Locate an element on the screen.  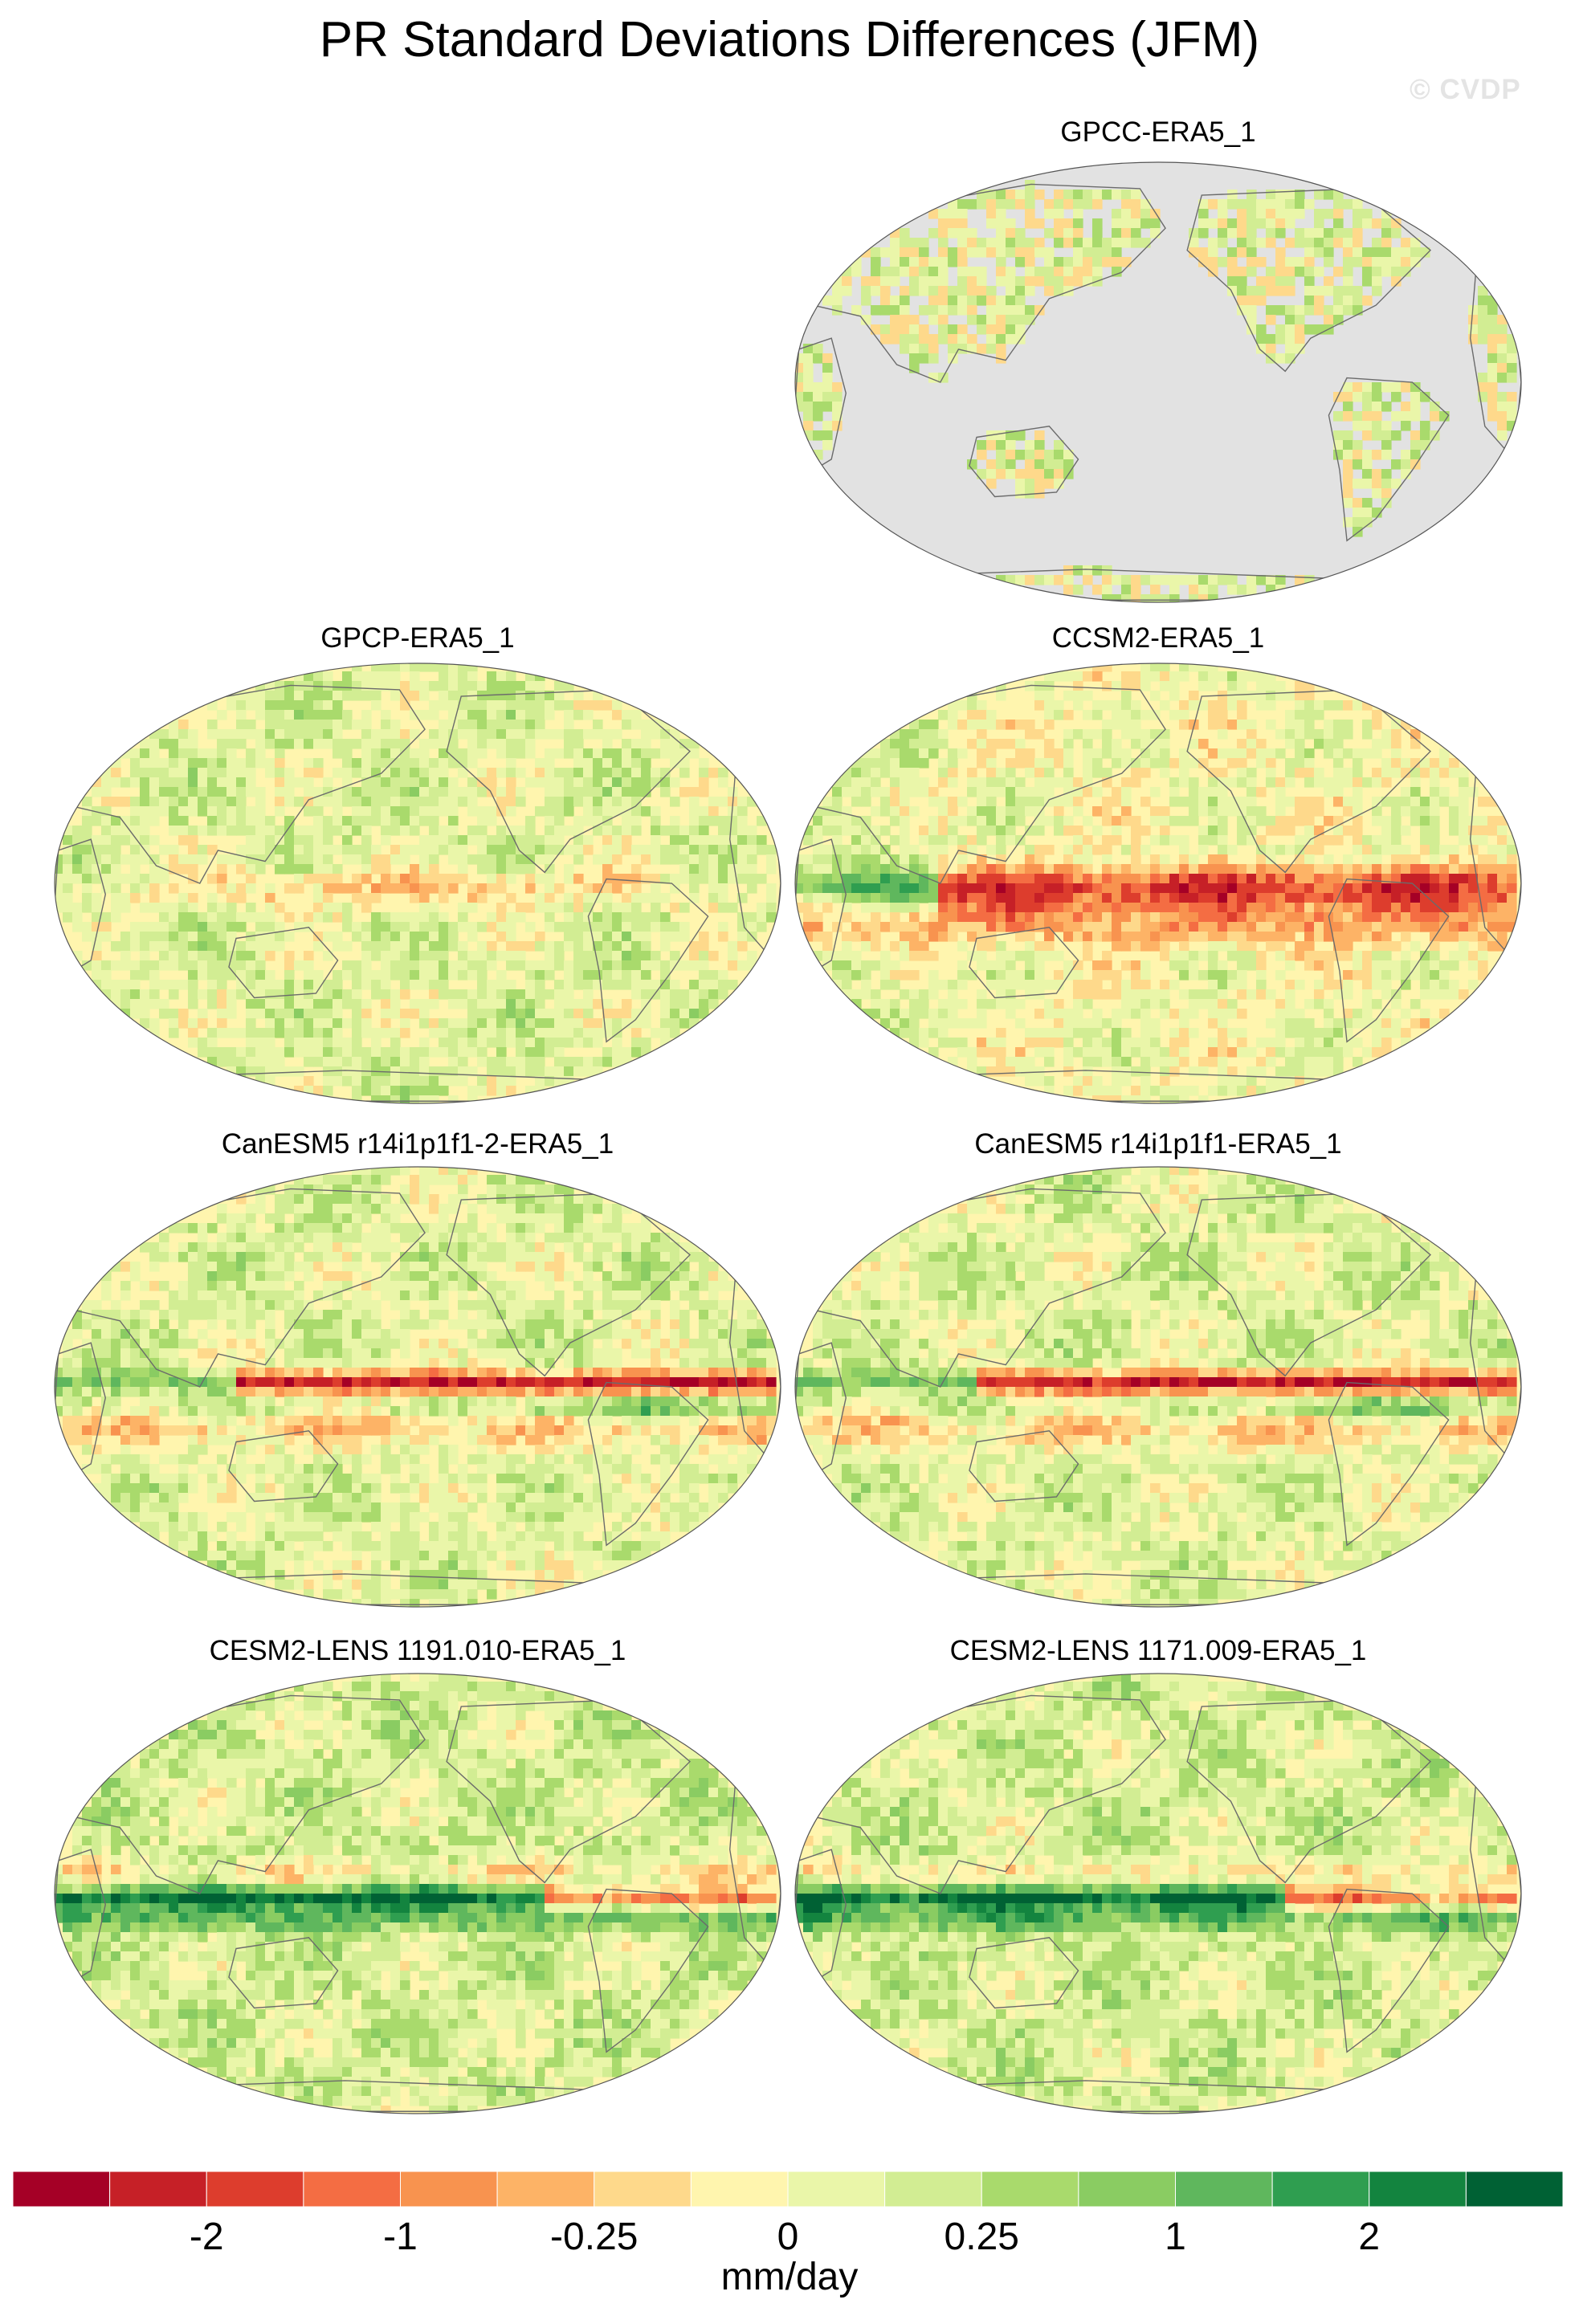
figure-title: PR Standard Deviations Differences (JFM) is located at coordinates (789, 40).